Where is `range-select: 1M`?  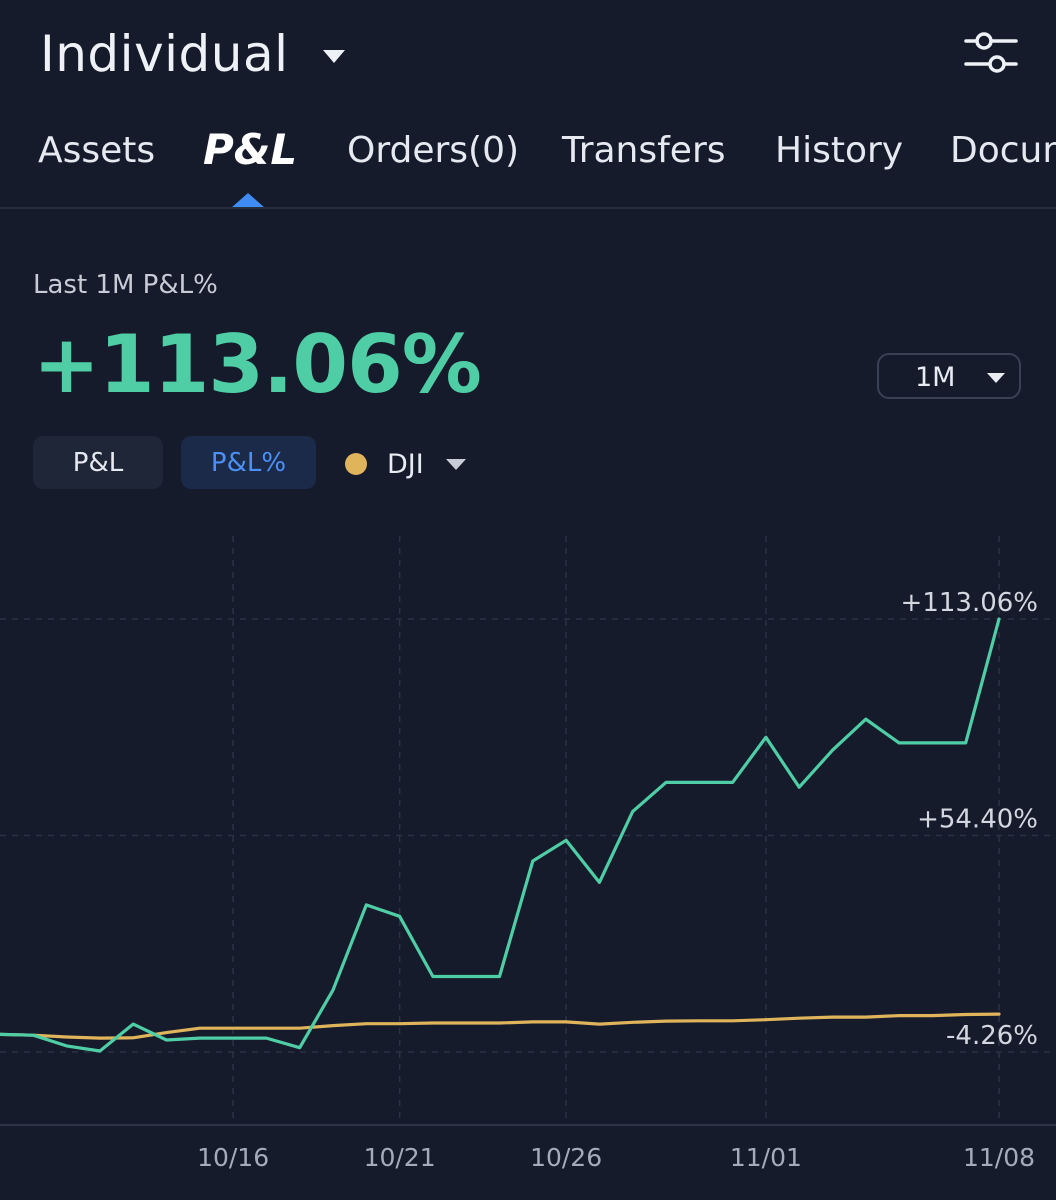
range-select: 1M is located at coordinates (949, 376).